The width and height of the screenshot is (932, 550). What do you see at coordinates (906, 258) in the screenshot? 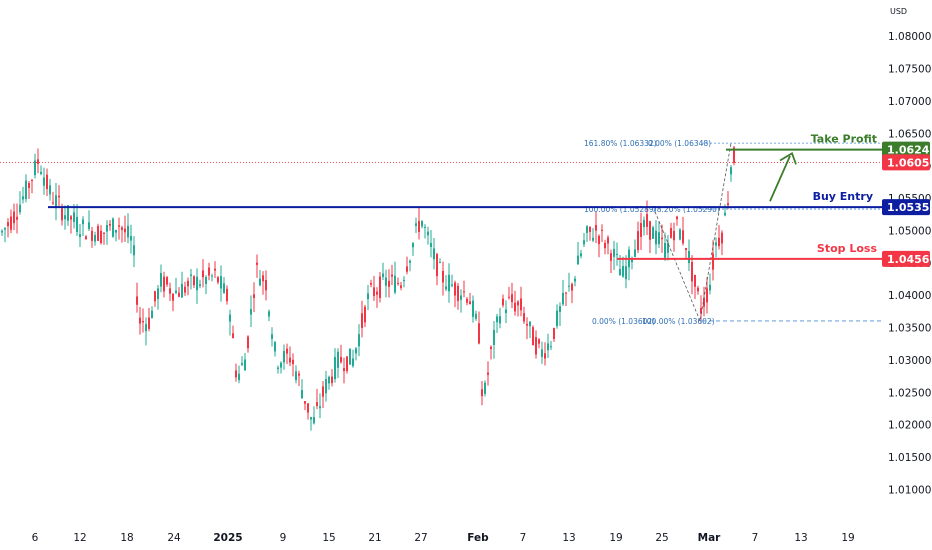
I see `stop-loss-badge` at bounding box center [906, 258].